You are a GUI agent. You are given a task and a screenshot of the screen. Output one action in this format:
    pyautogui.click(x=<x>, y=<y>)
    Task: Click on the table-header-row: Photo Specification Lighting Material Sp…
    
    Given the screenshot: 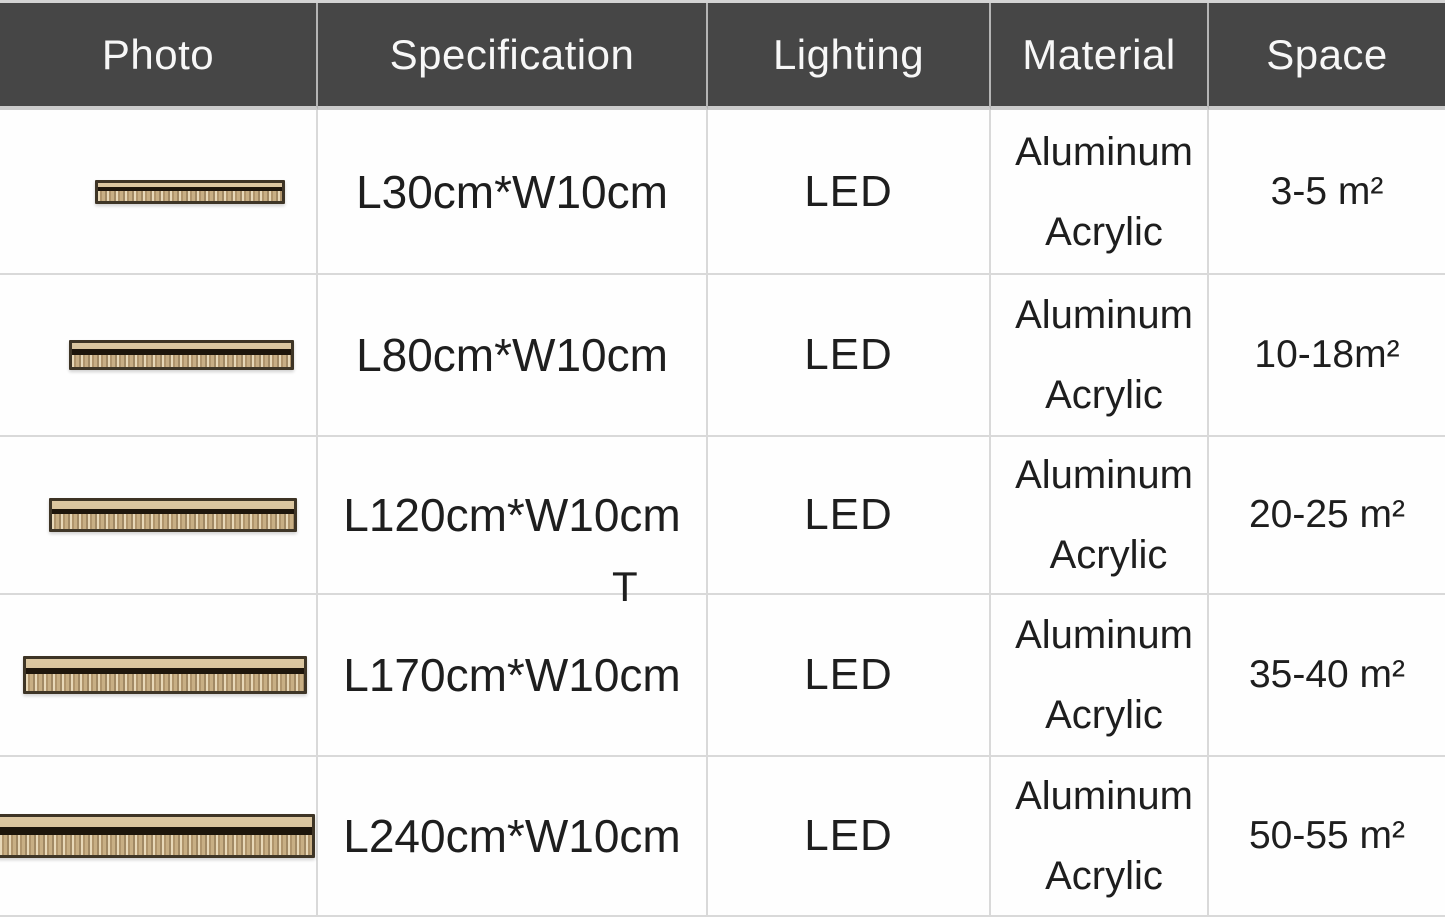 What is the action you would take?
    pyautogui.click(x=722, y=56)
    